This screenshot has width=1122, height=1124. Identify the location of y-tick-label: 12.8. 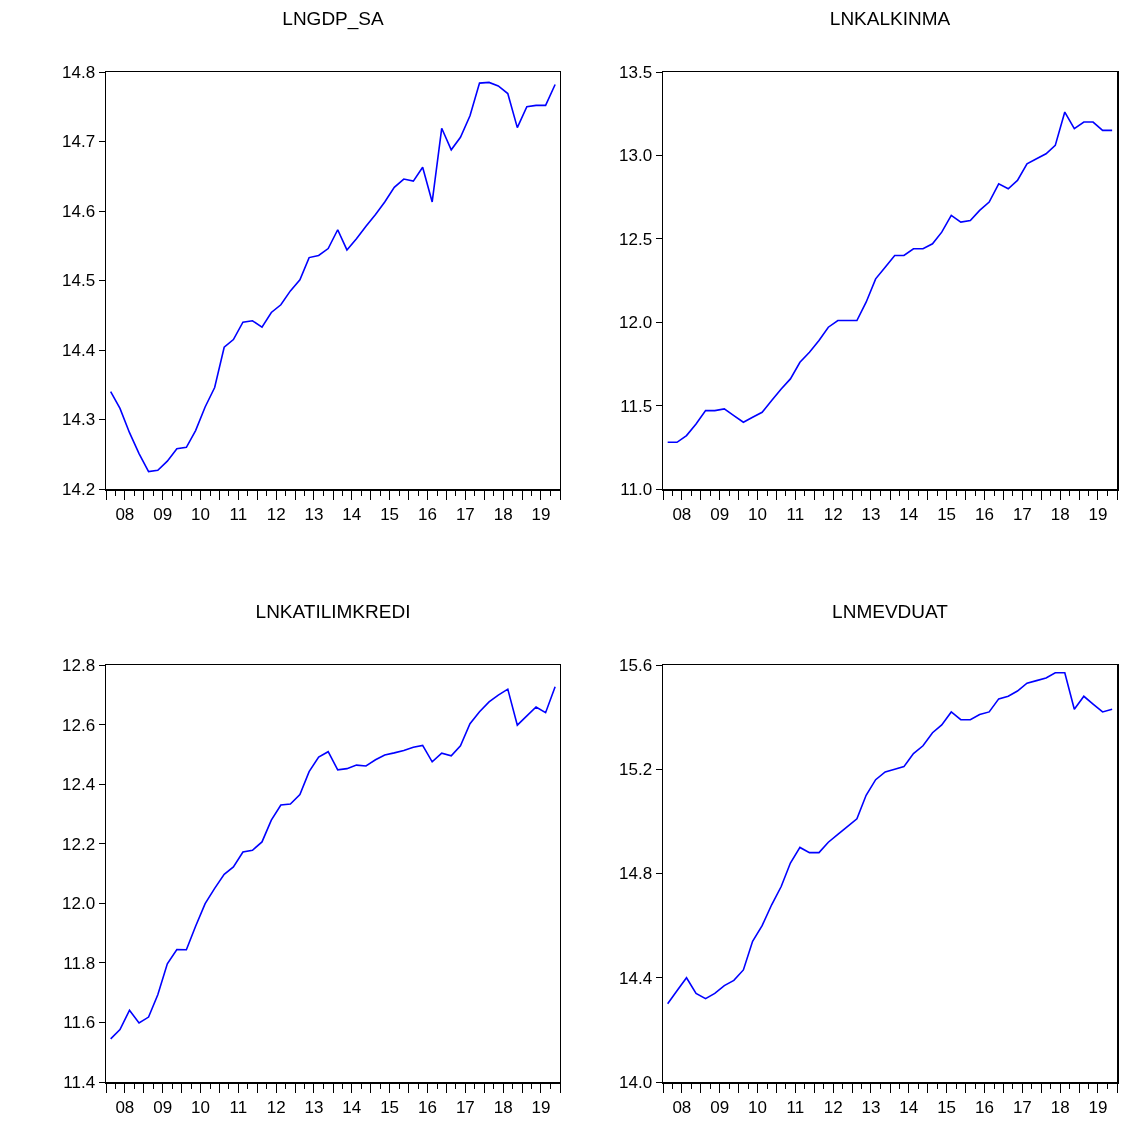
(79, 665).